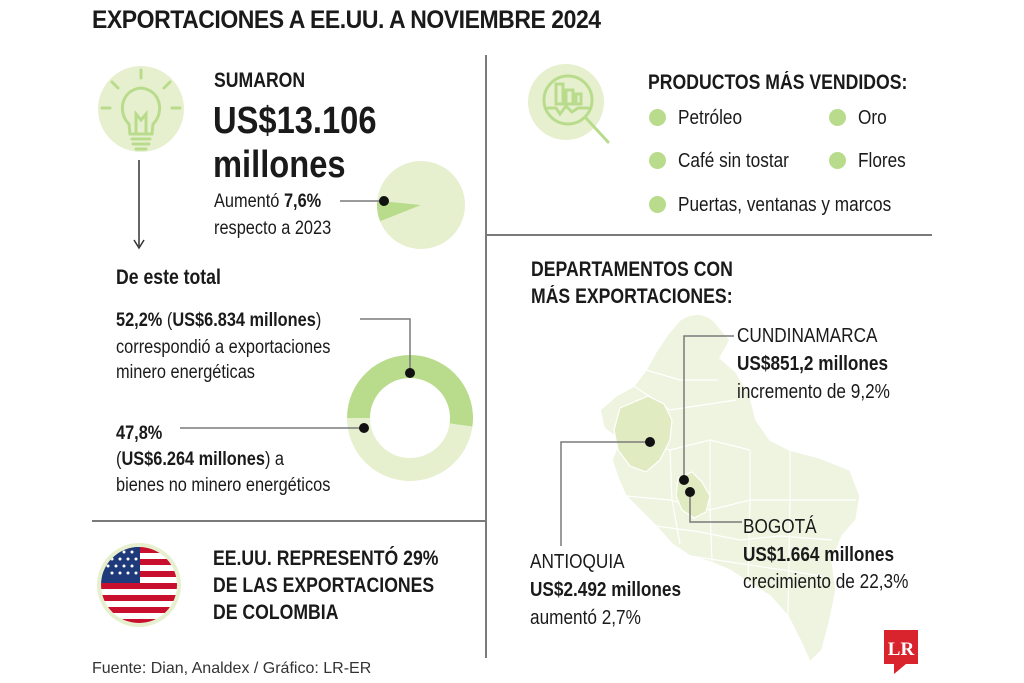 This screenshot has height=683, width=1024. What do you see at coordinates (324, 585) in the screenshot?
I see `usa-line2: DE LAS EXPORTACIONES` at bounding box center [324, 585].